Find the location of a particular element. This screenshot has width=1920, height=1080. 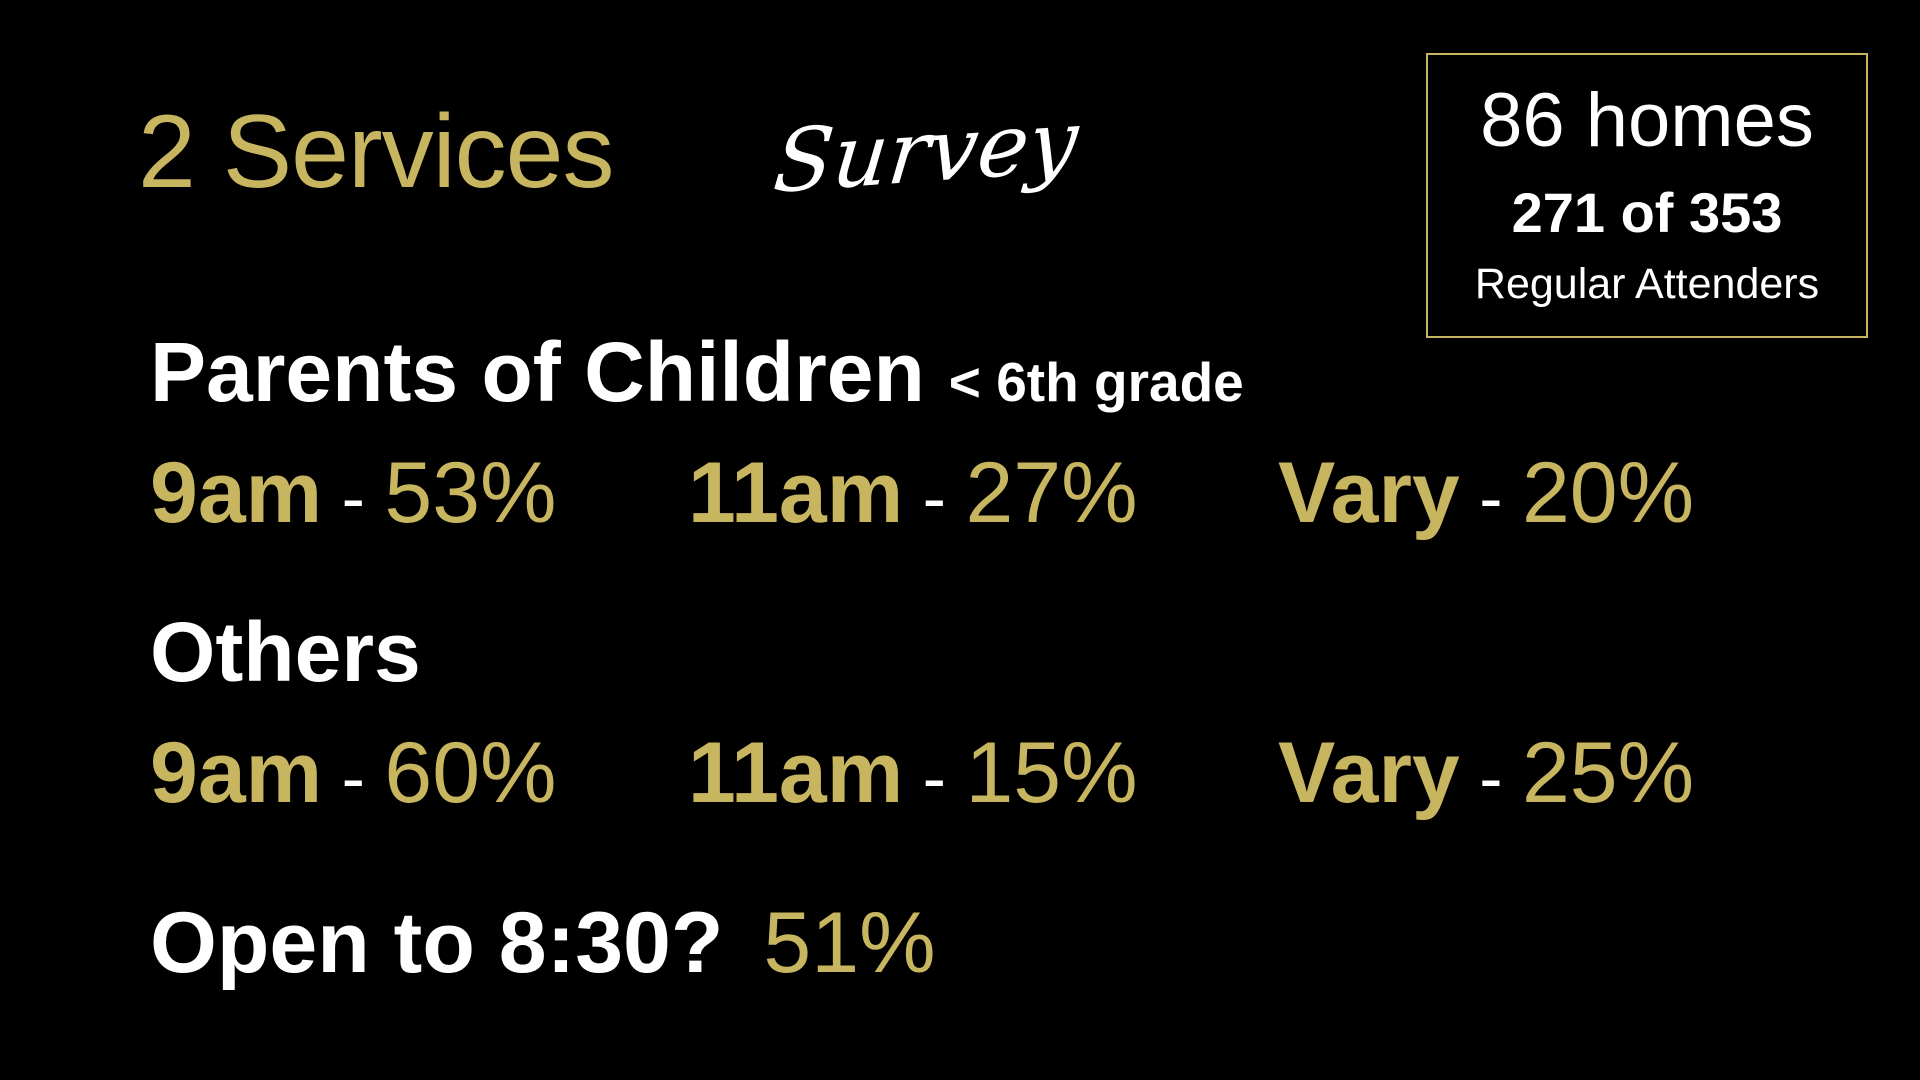

result-value: 27% is located at coordinates (1051, 493).